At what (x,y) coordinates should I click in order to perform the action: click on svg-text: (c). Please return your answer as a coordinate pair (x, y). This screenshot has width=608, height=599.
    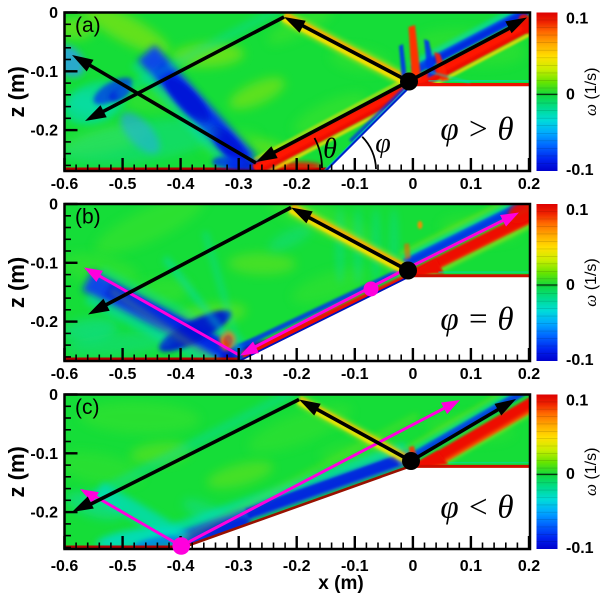
    Looking at the image, I should click on (87, 407).